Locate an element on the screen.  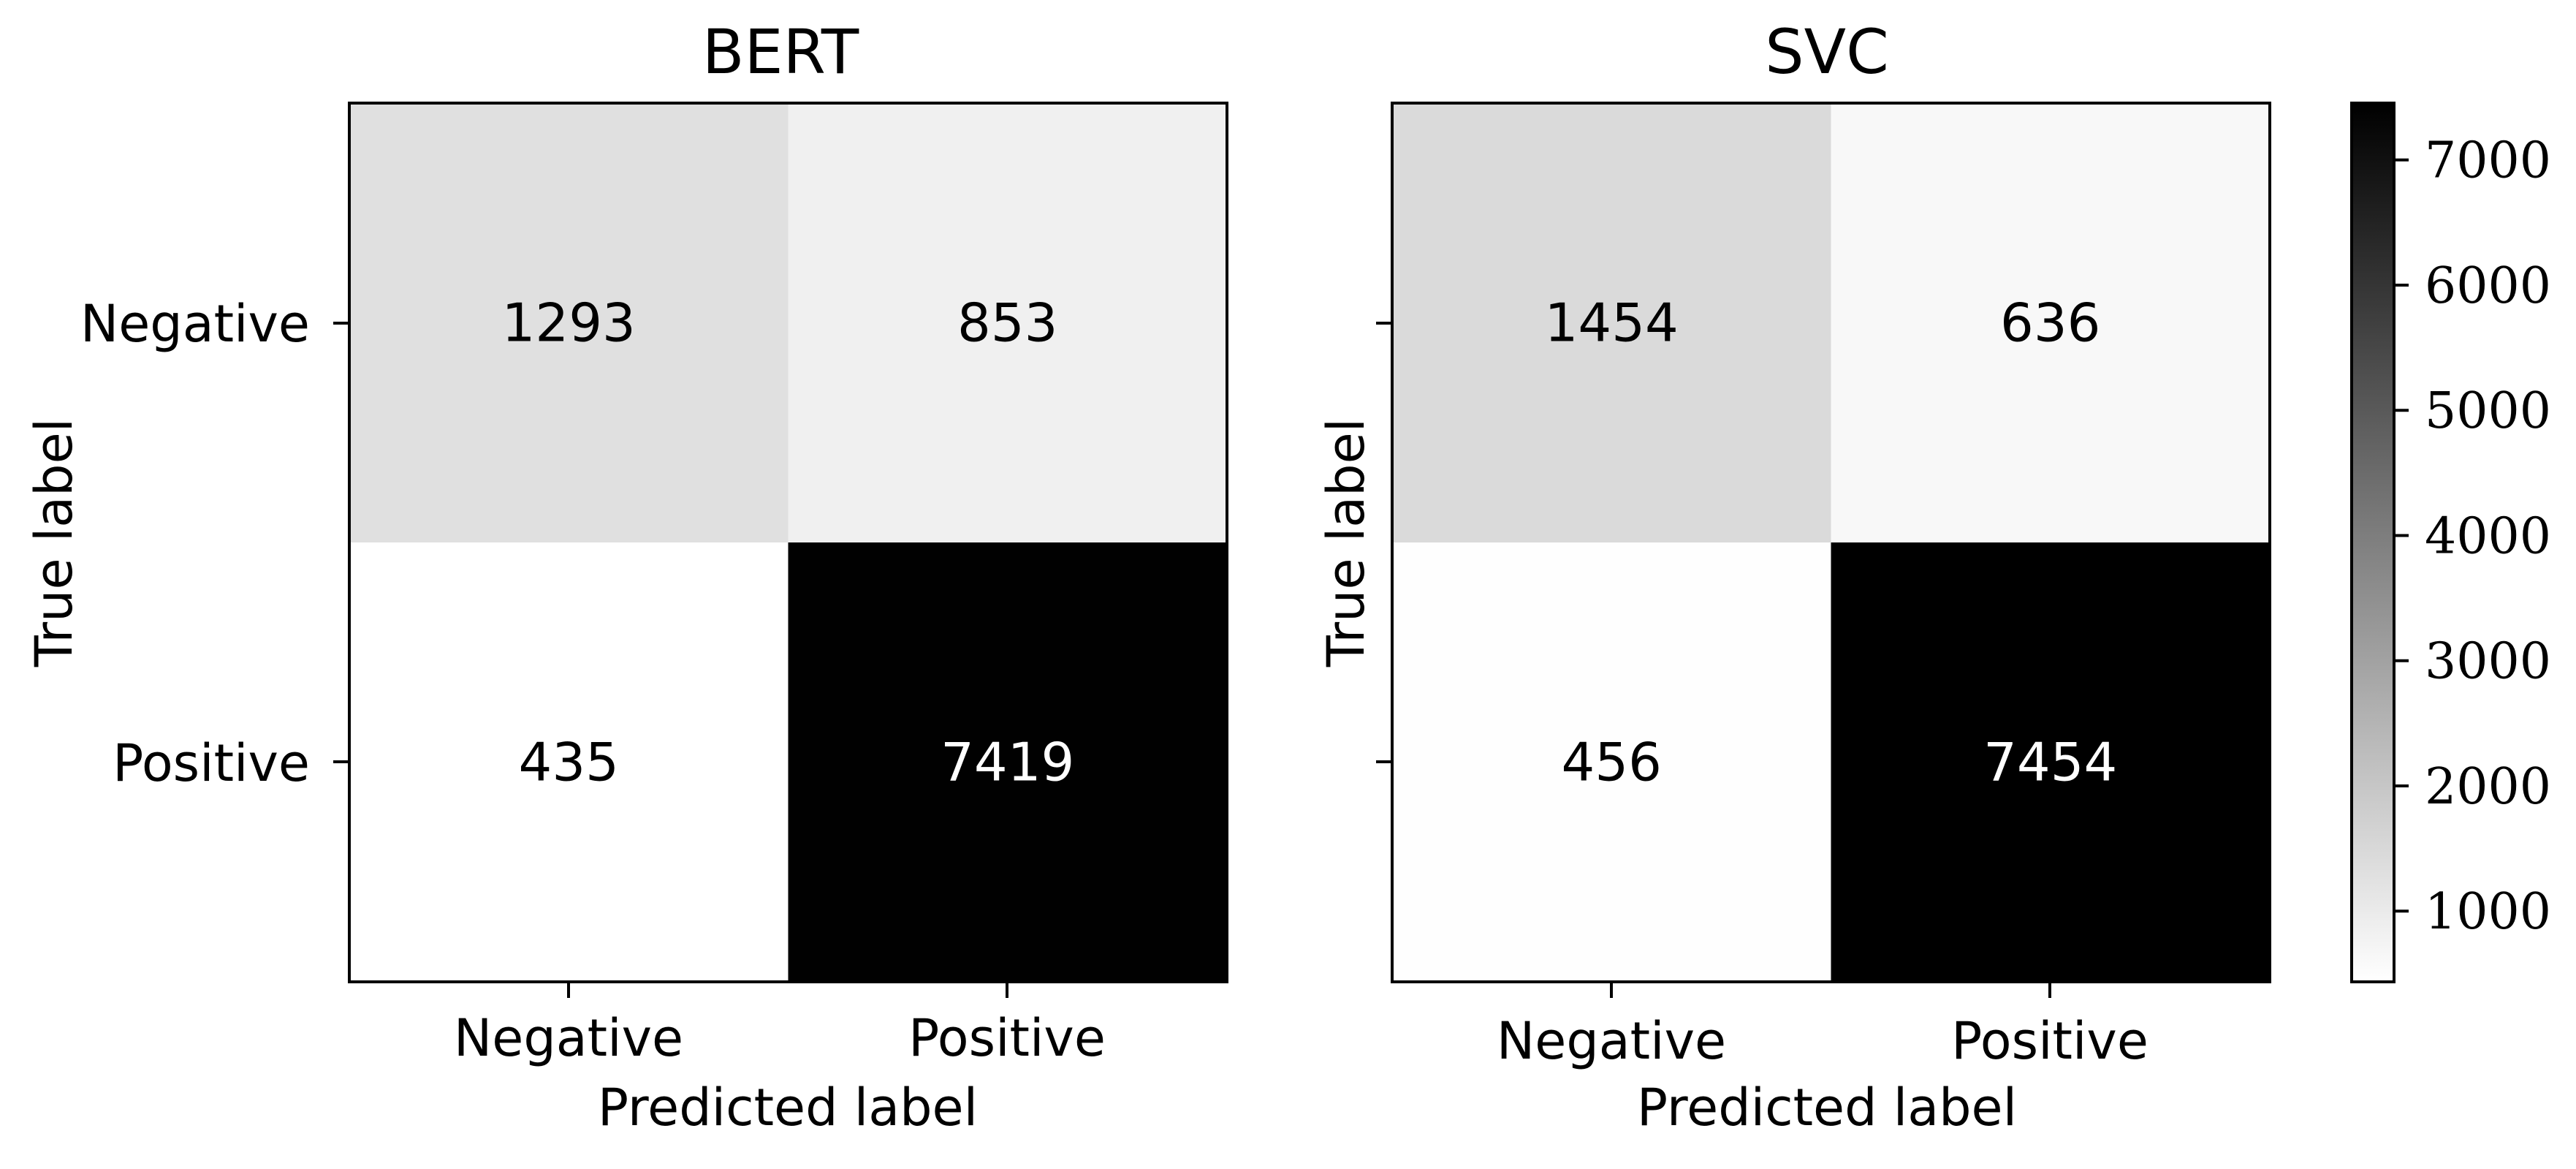
cell-value-label: 1454 is located at coordinates (1612, 323).